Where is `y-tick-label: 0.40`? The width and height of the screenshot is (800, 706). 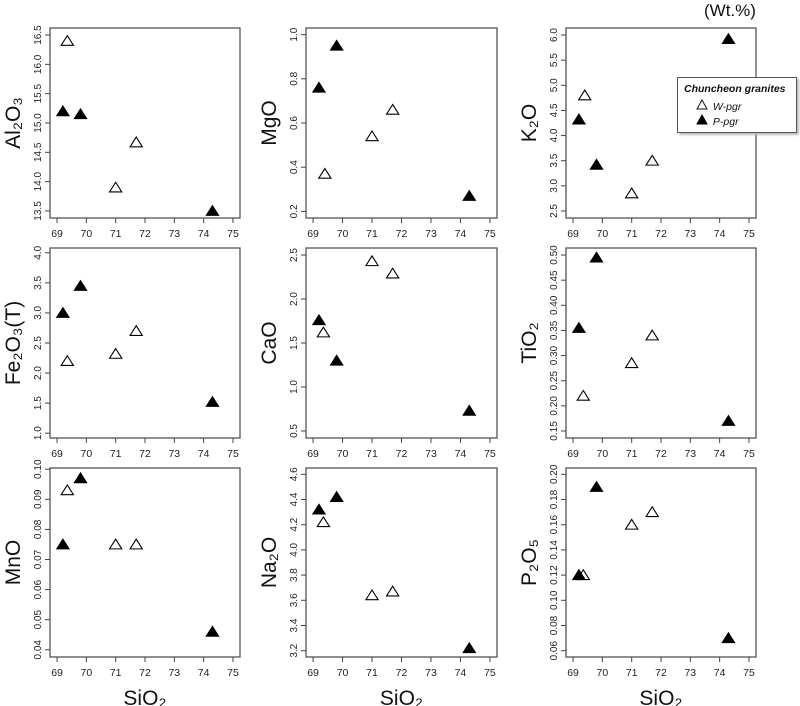 y-tick-label: 0.40 is located at coordinates (554, 305).